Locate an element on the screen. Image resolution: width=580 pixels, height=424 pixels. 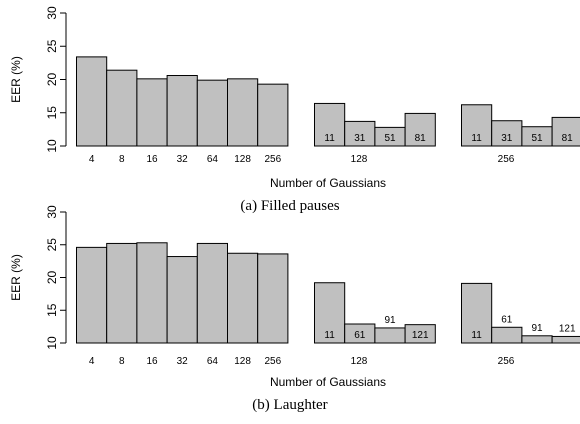
panel-b-y-tick-label: 10 is located at coordinates (52, 343).